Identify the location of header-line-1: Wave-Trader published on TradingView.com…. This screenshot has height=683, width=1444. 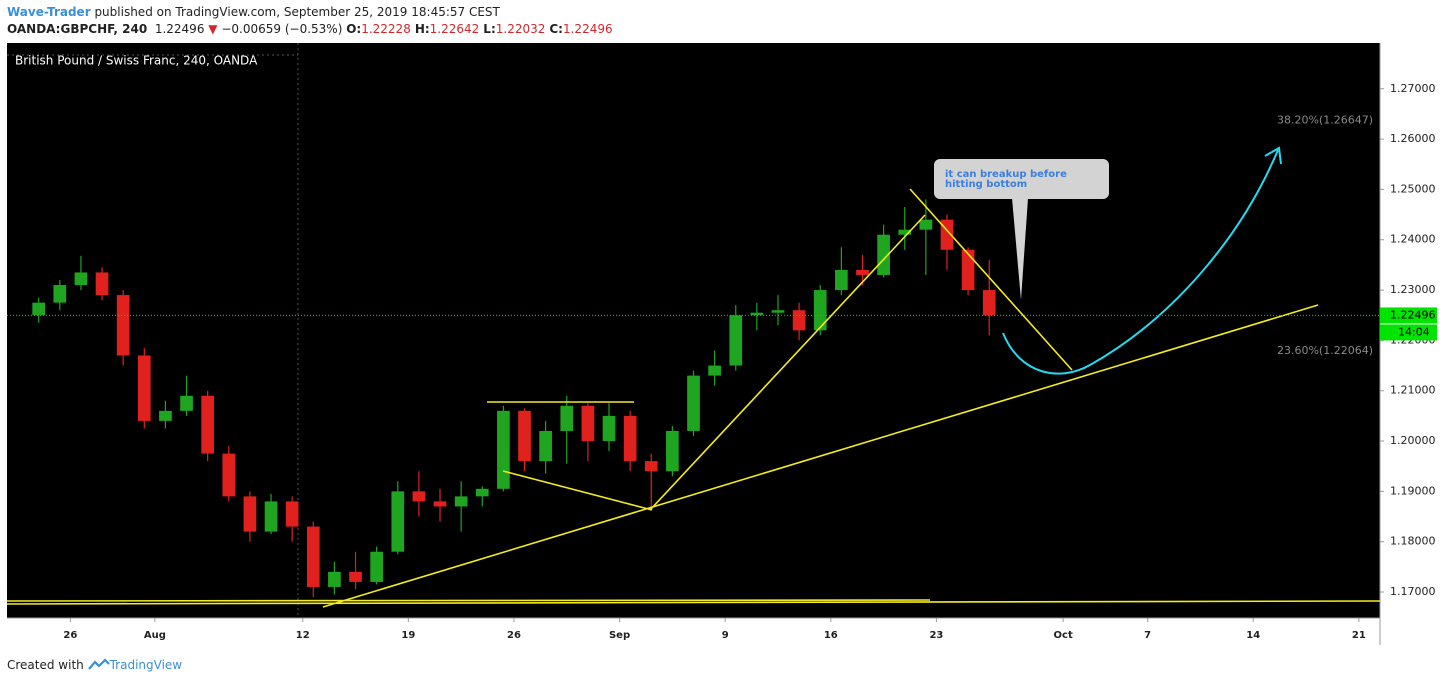
(312, 12).